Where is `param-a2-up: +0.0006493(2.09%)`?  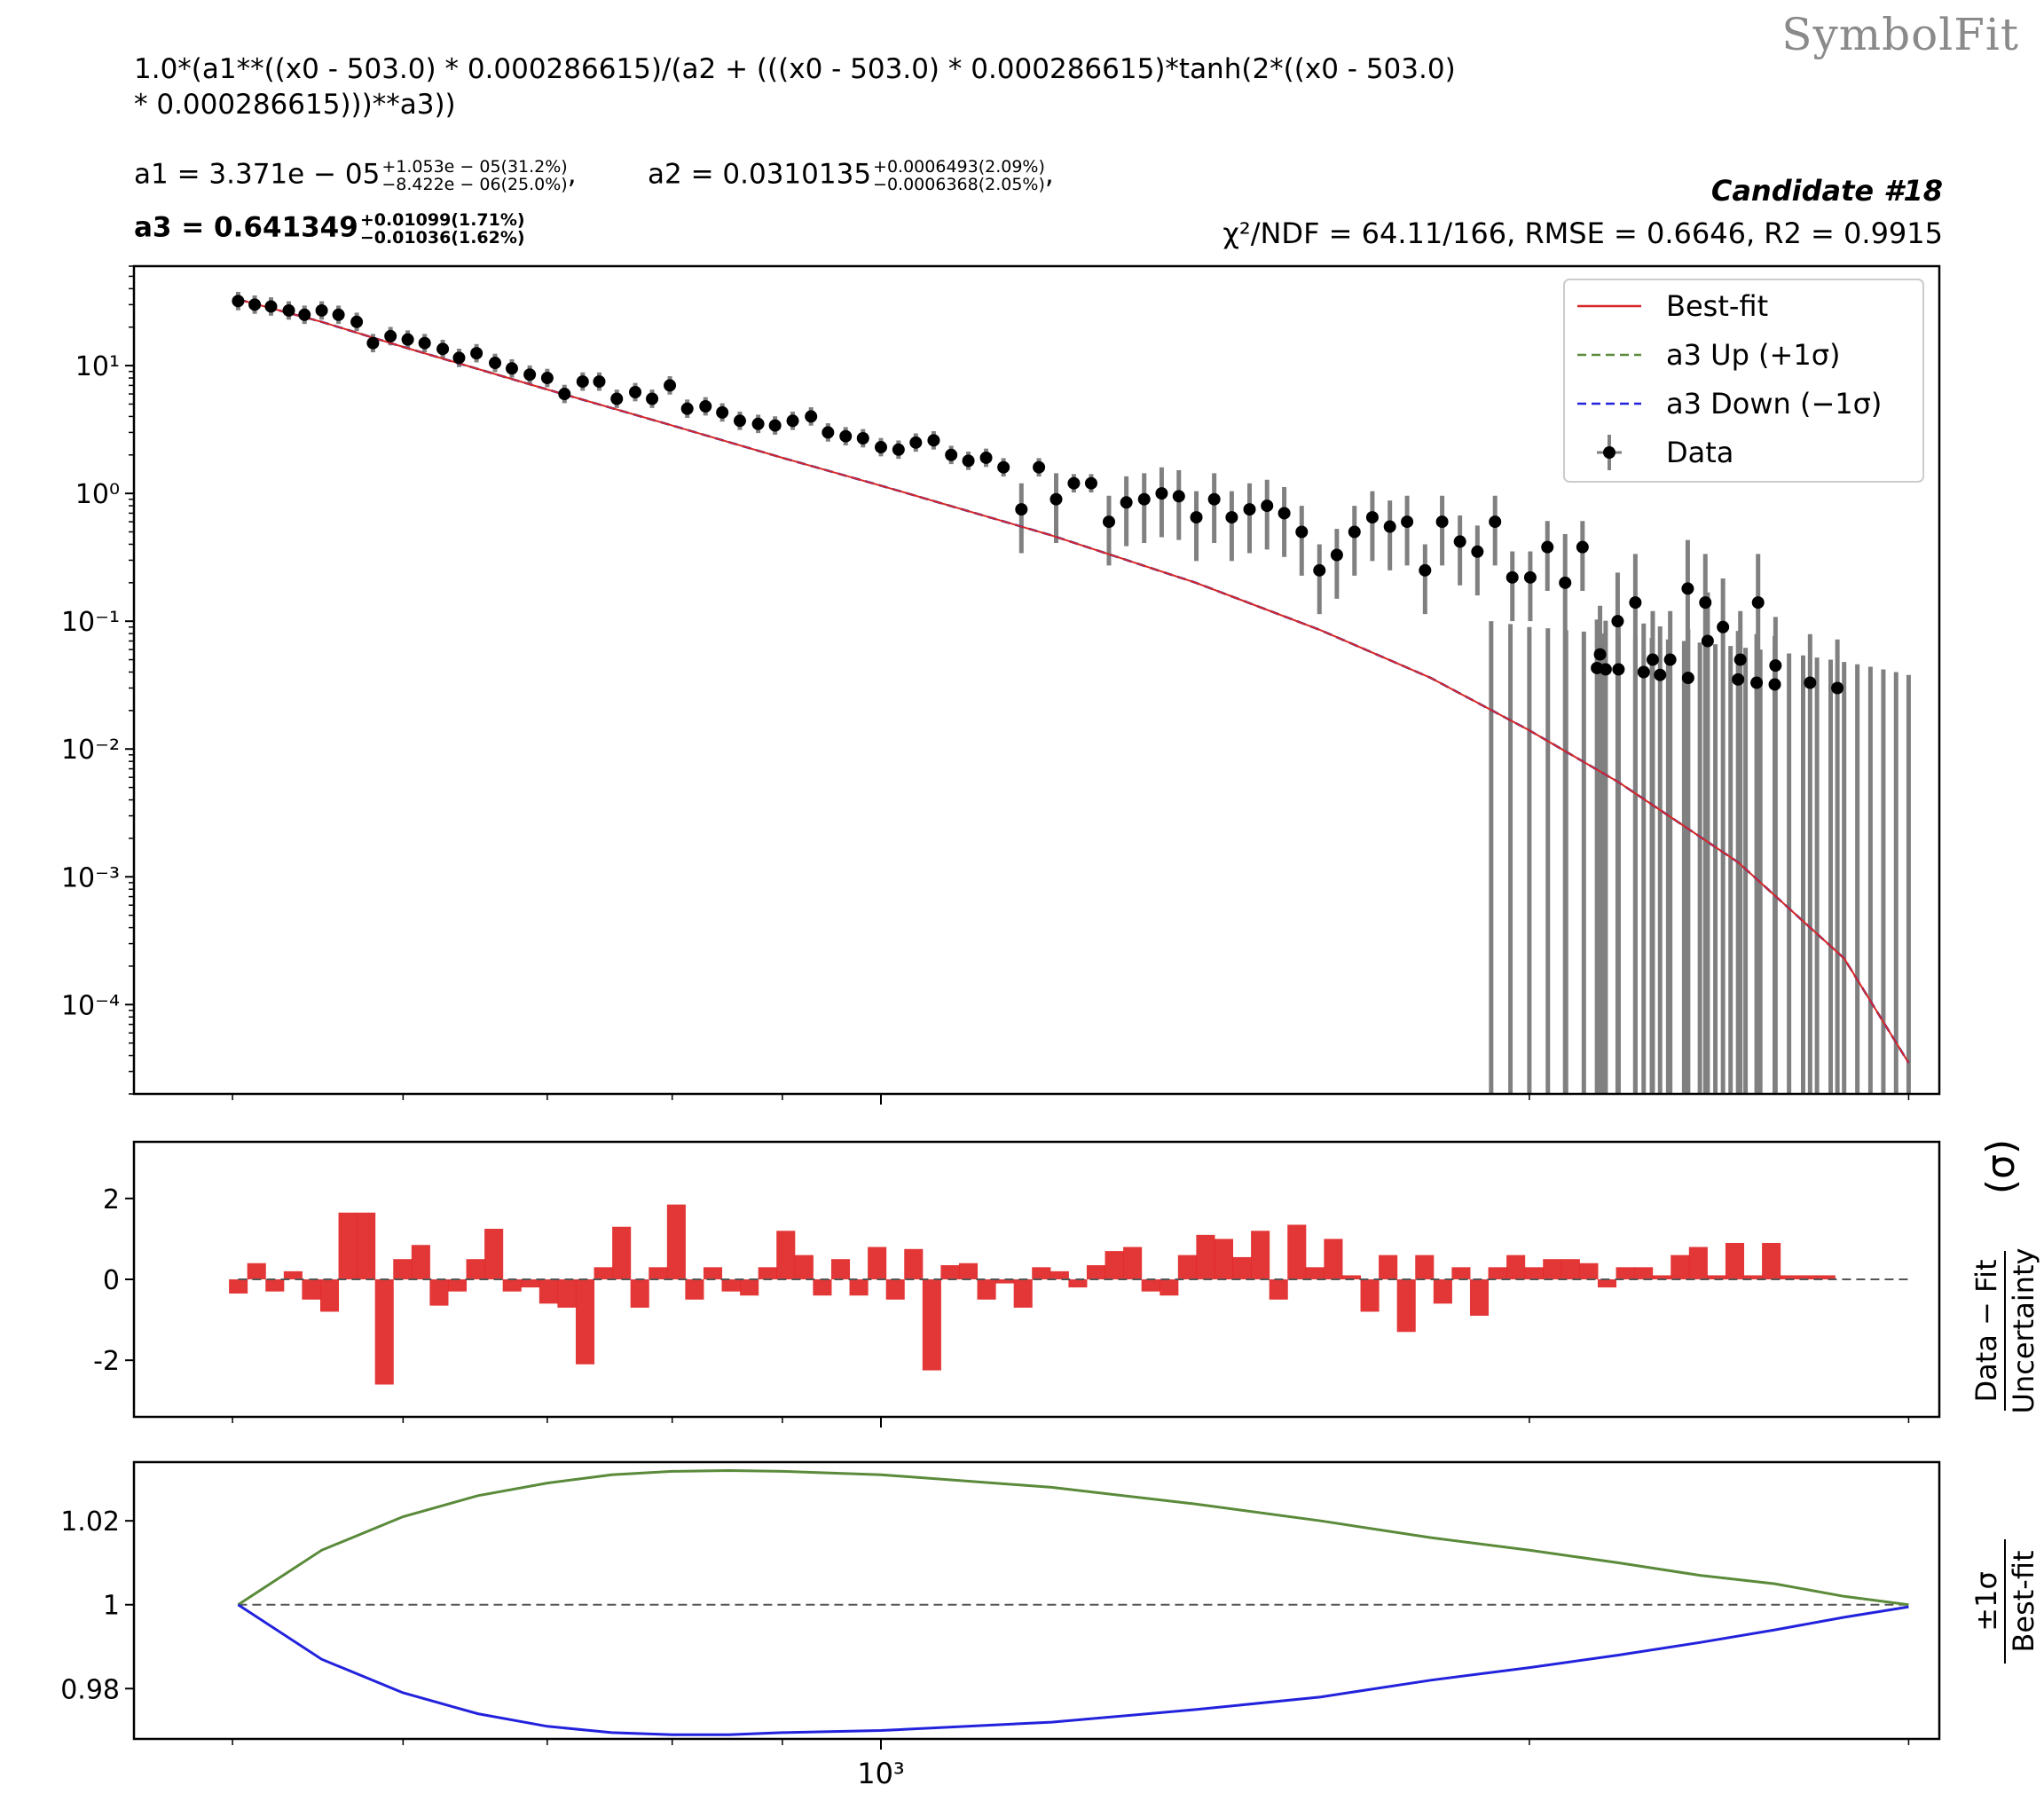 param-a2-up: +0.0006493(2.09%) is located at coordinates (959, 167).